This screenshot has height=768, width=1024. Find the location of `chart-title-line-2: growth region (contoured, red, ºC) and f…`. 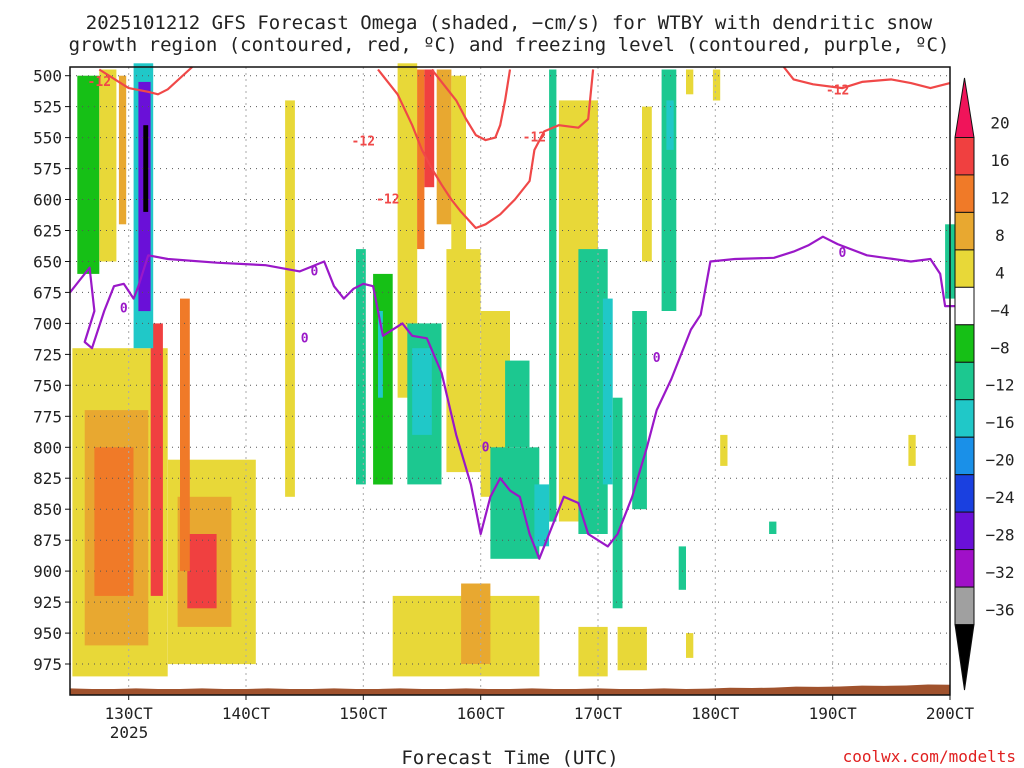

chart-title-line-2: growth region (contoured, red, ºC) and f… is located at coordinates (509, 45).